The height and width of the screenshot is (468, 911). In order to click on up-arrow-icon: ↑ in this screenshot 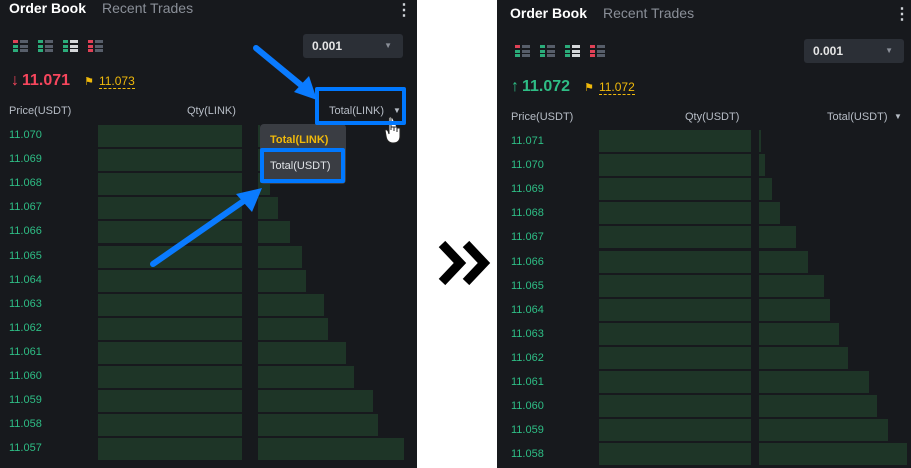, I will do `click(515, 86)`.